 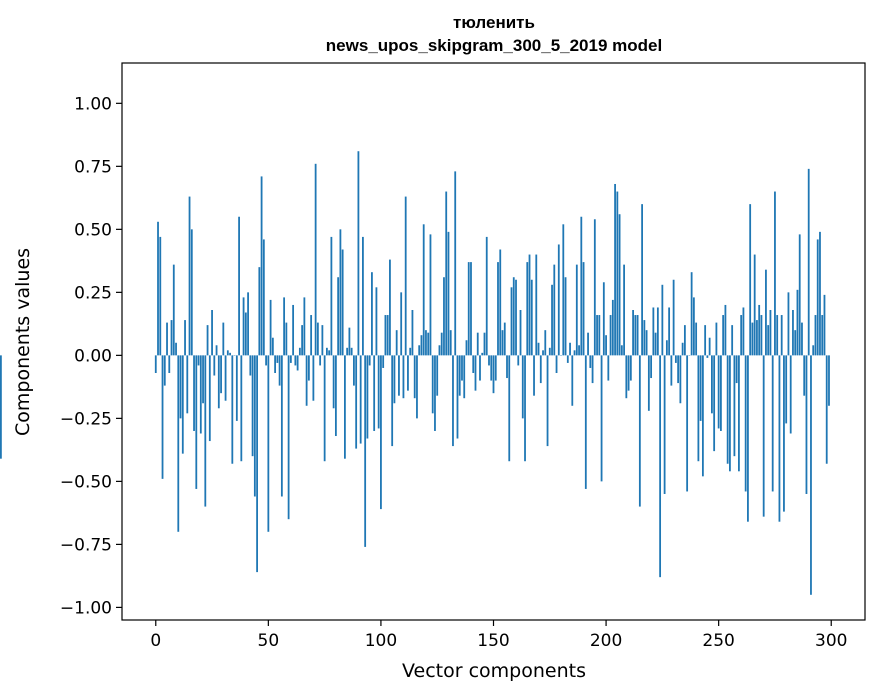 What do you see at coordinates (86, 419) in the screenshot?
I see `y-tick-label: −0.25` at bounding box center [86, 419].